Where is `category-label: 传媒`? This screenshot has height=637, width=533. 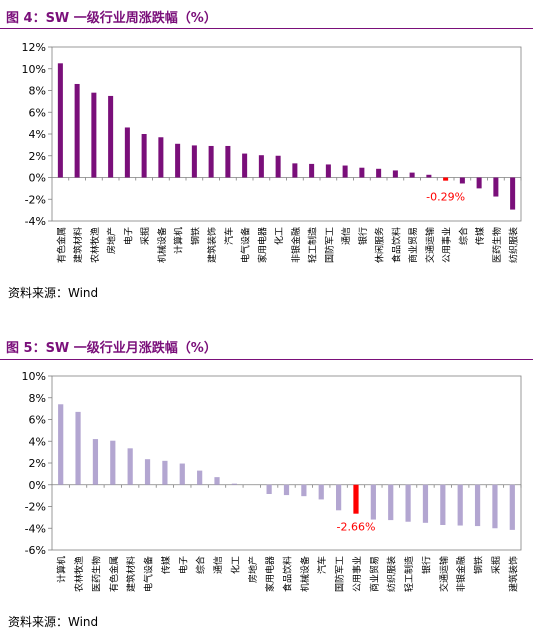
category-label: 传媒 is located at coordinates (480, 236).